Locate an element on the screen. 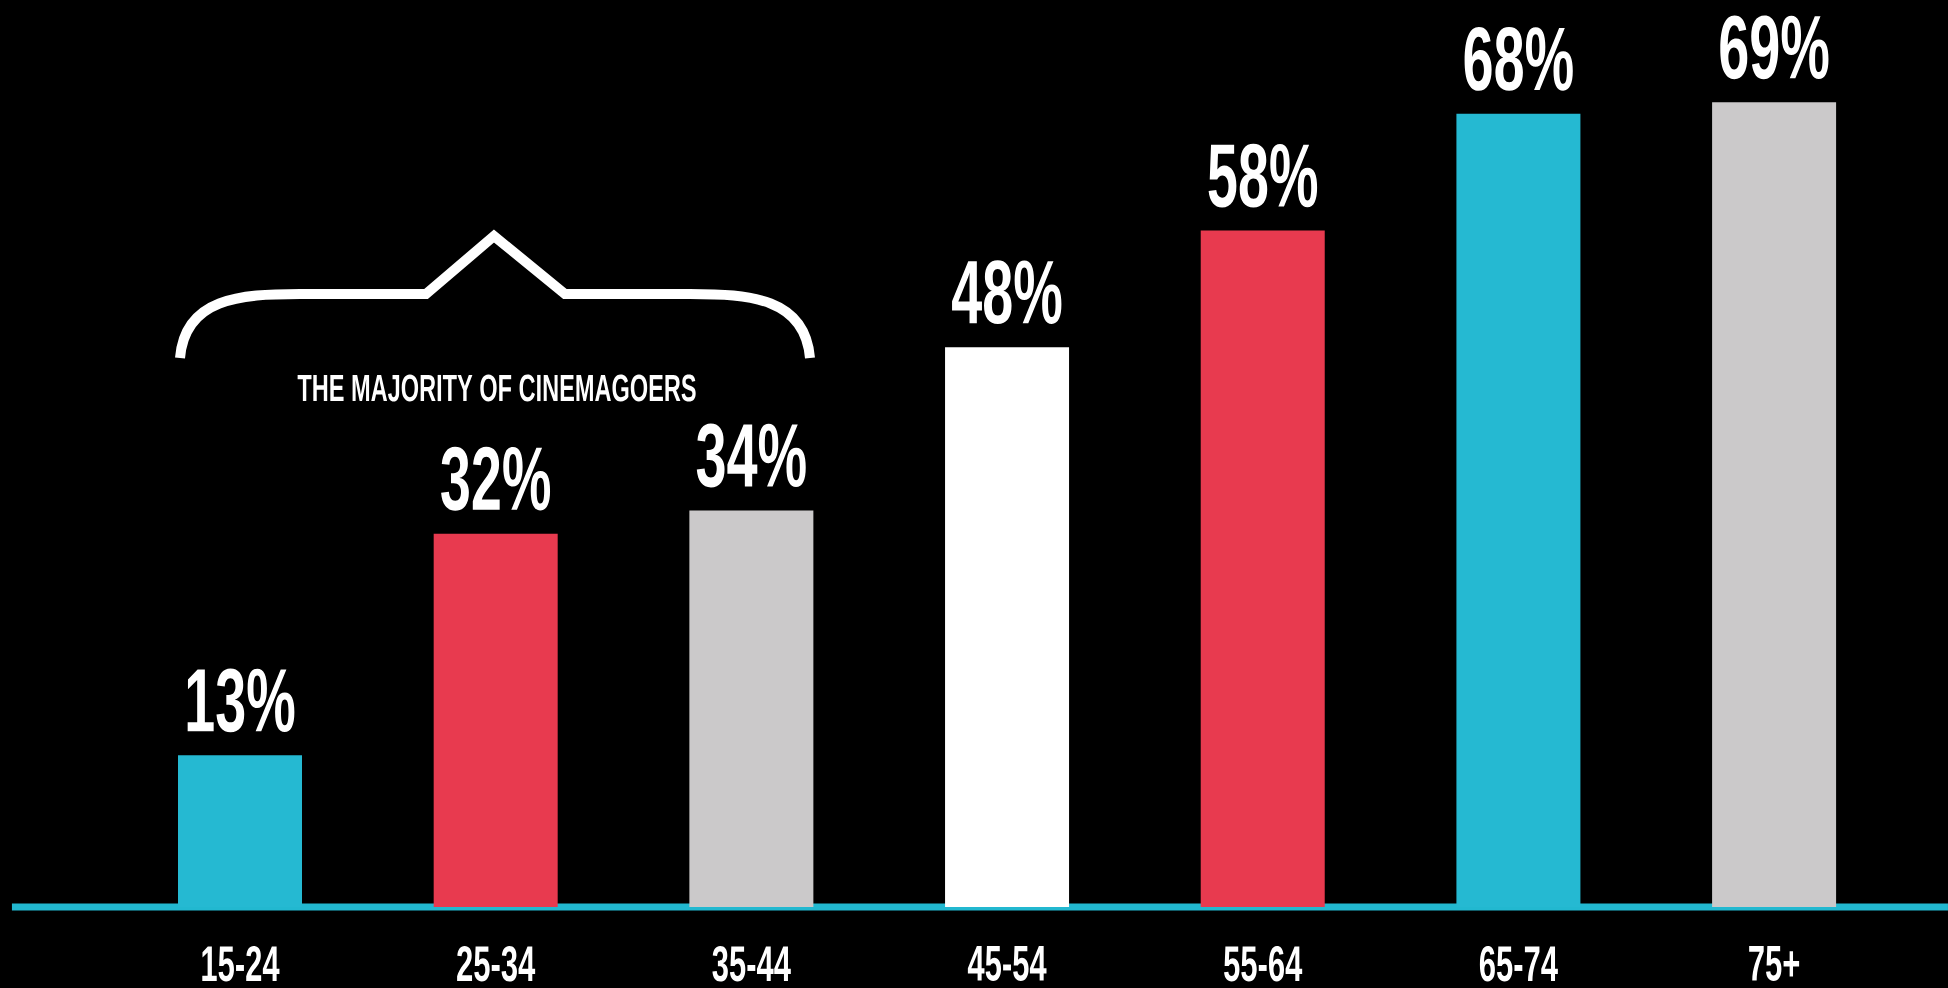  x-tick-label: 65-74 is located at coordinates (1518, 964).